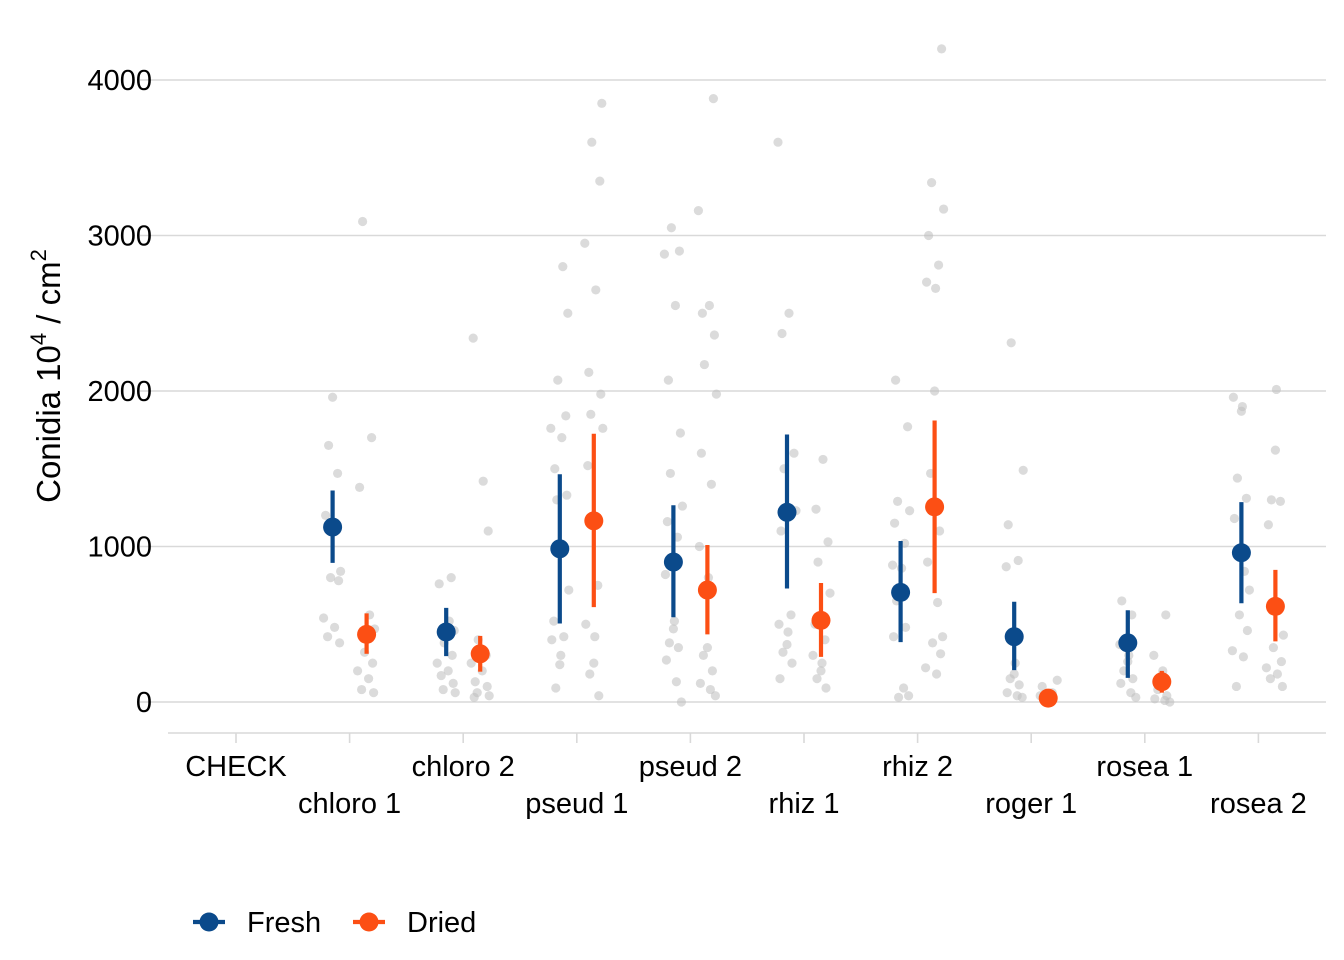  Describe the element at coordinates (46, 376) in the screenshot. I see `y-axis-title: Conidia 104 / cm2` at that location.